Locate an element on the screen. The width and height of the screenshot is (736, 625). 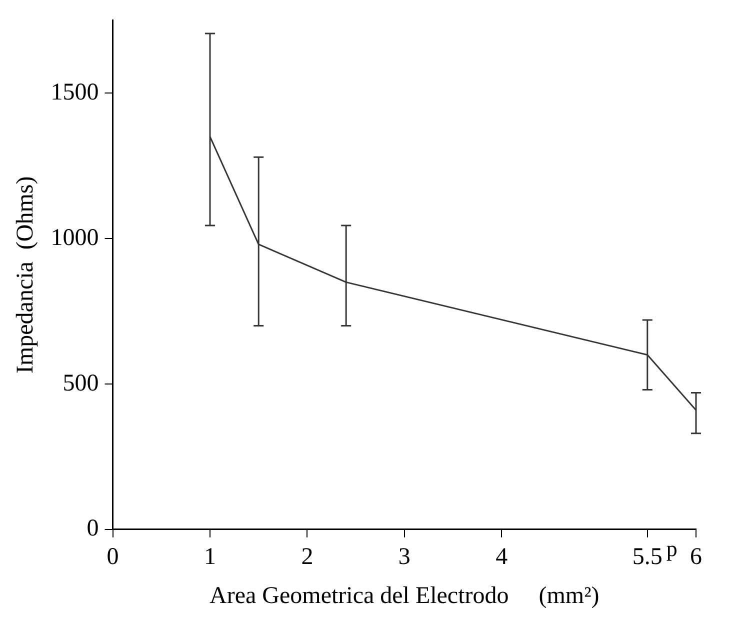
text: p is located at coordinates (672, 549).